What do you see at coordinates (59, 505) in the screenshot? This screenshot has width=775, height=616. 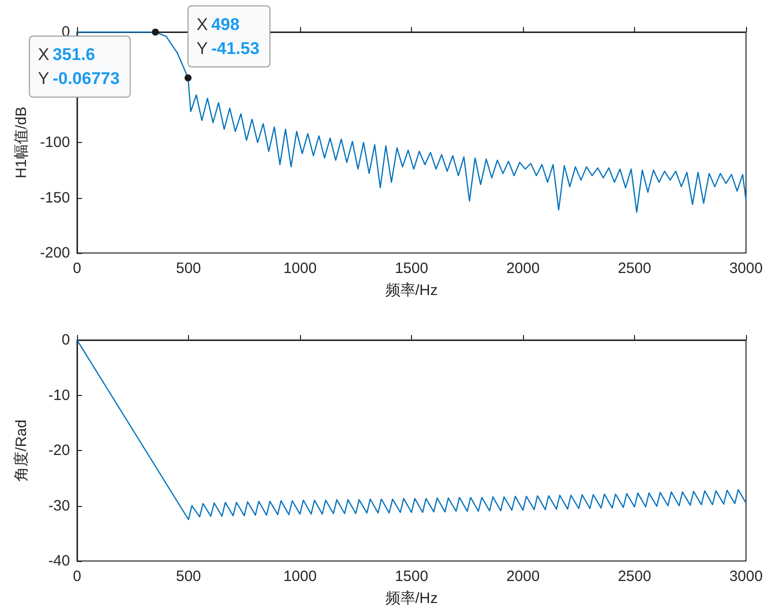 I see `y-tick-label: -30` at bounding box center [59, 505].